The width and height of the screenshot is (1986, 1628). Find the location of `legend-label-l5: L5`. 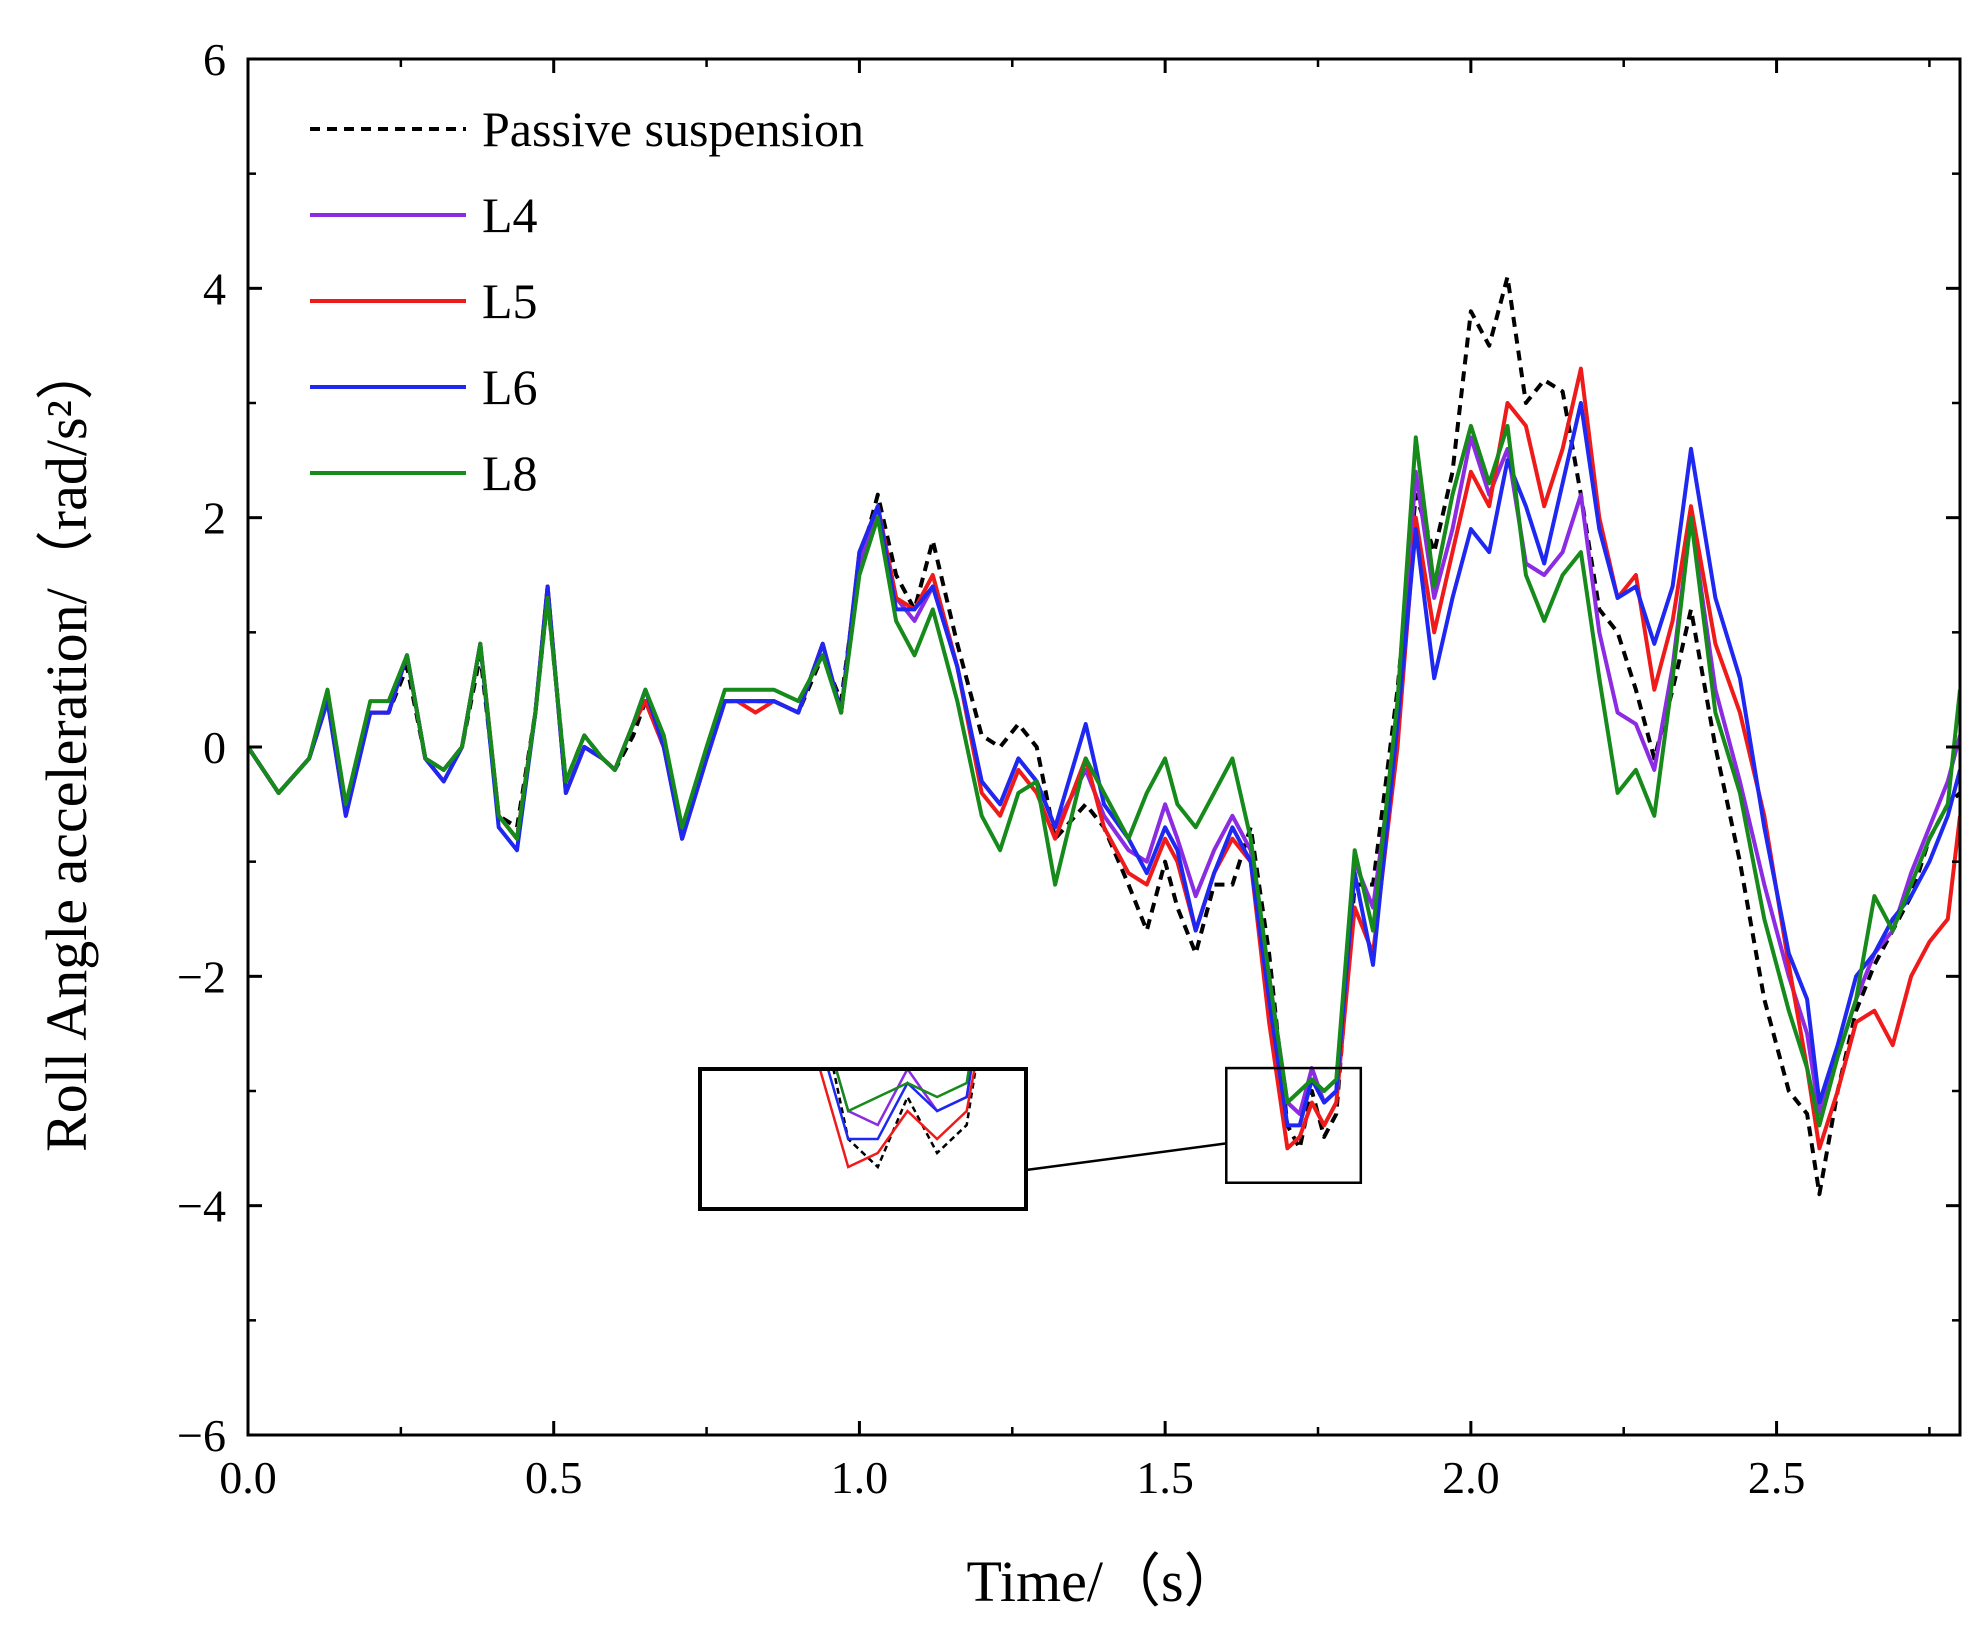

legend-label-l5: L5 is located at coordinates (510, 301).